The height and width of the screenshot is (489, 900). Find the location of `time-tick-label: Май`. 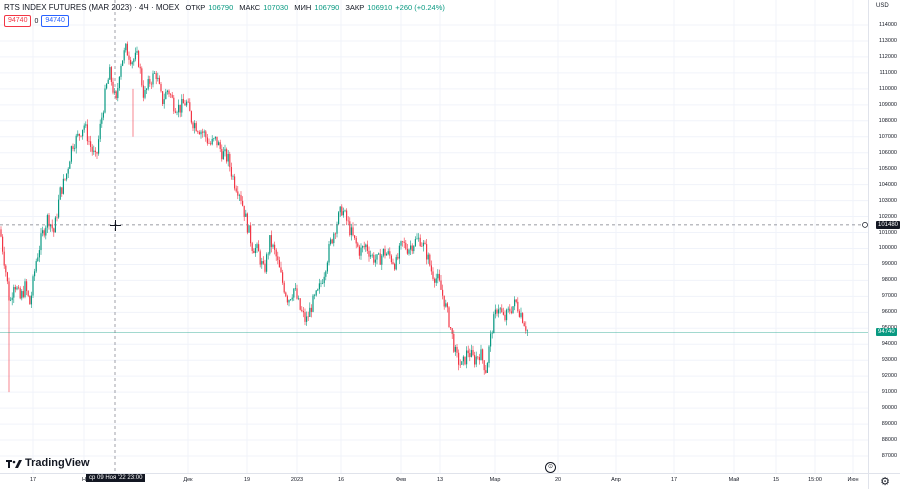

time-tick-label: Май is located at coordinates (734, 480).